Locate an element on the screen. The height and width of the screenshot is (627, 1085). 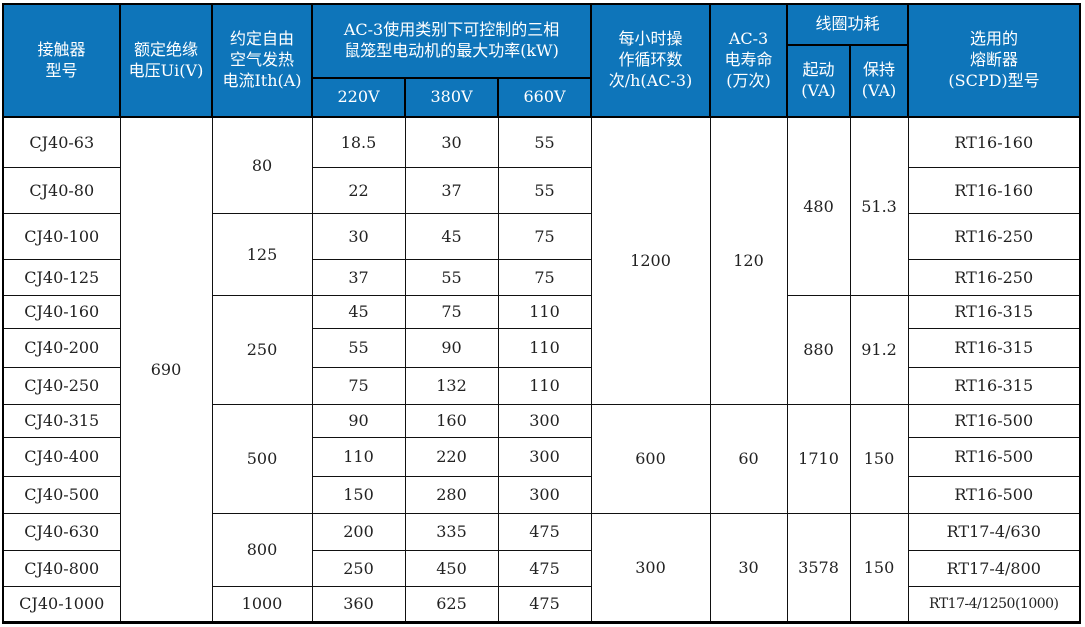
cell-start-3578: 3578 is located at coordinates (818, 567).